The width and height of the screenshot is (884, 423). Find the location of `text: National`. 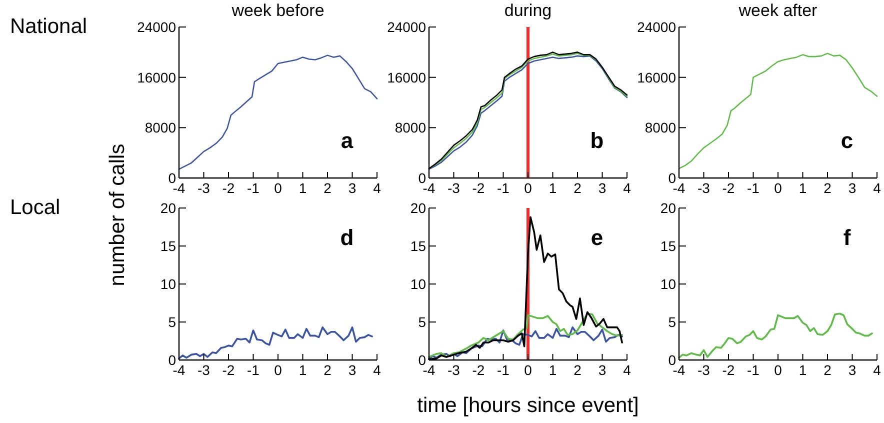

text: National is located at coordinates (49, 26).